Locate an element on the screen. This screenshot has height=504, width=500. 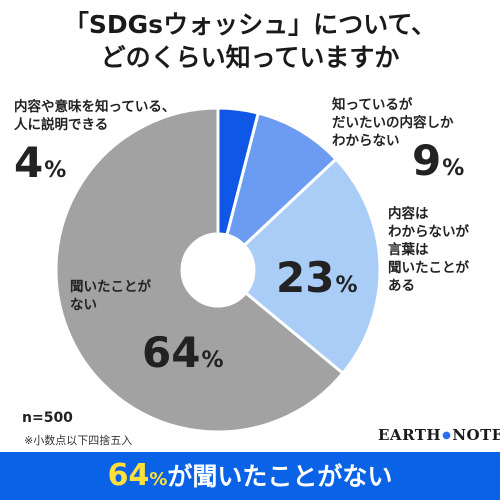
slice-value-1-unit: % is located at coordinates (453, 168).